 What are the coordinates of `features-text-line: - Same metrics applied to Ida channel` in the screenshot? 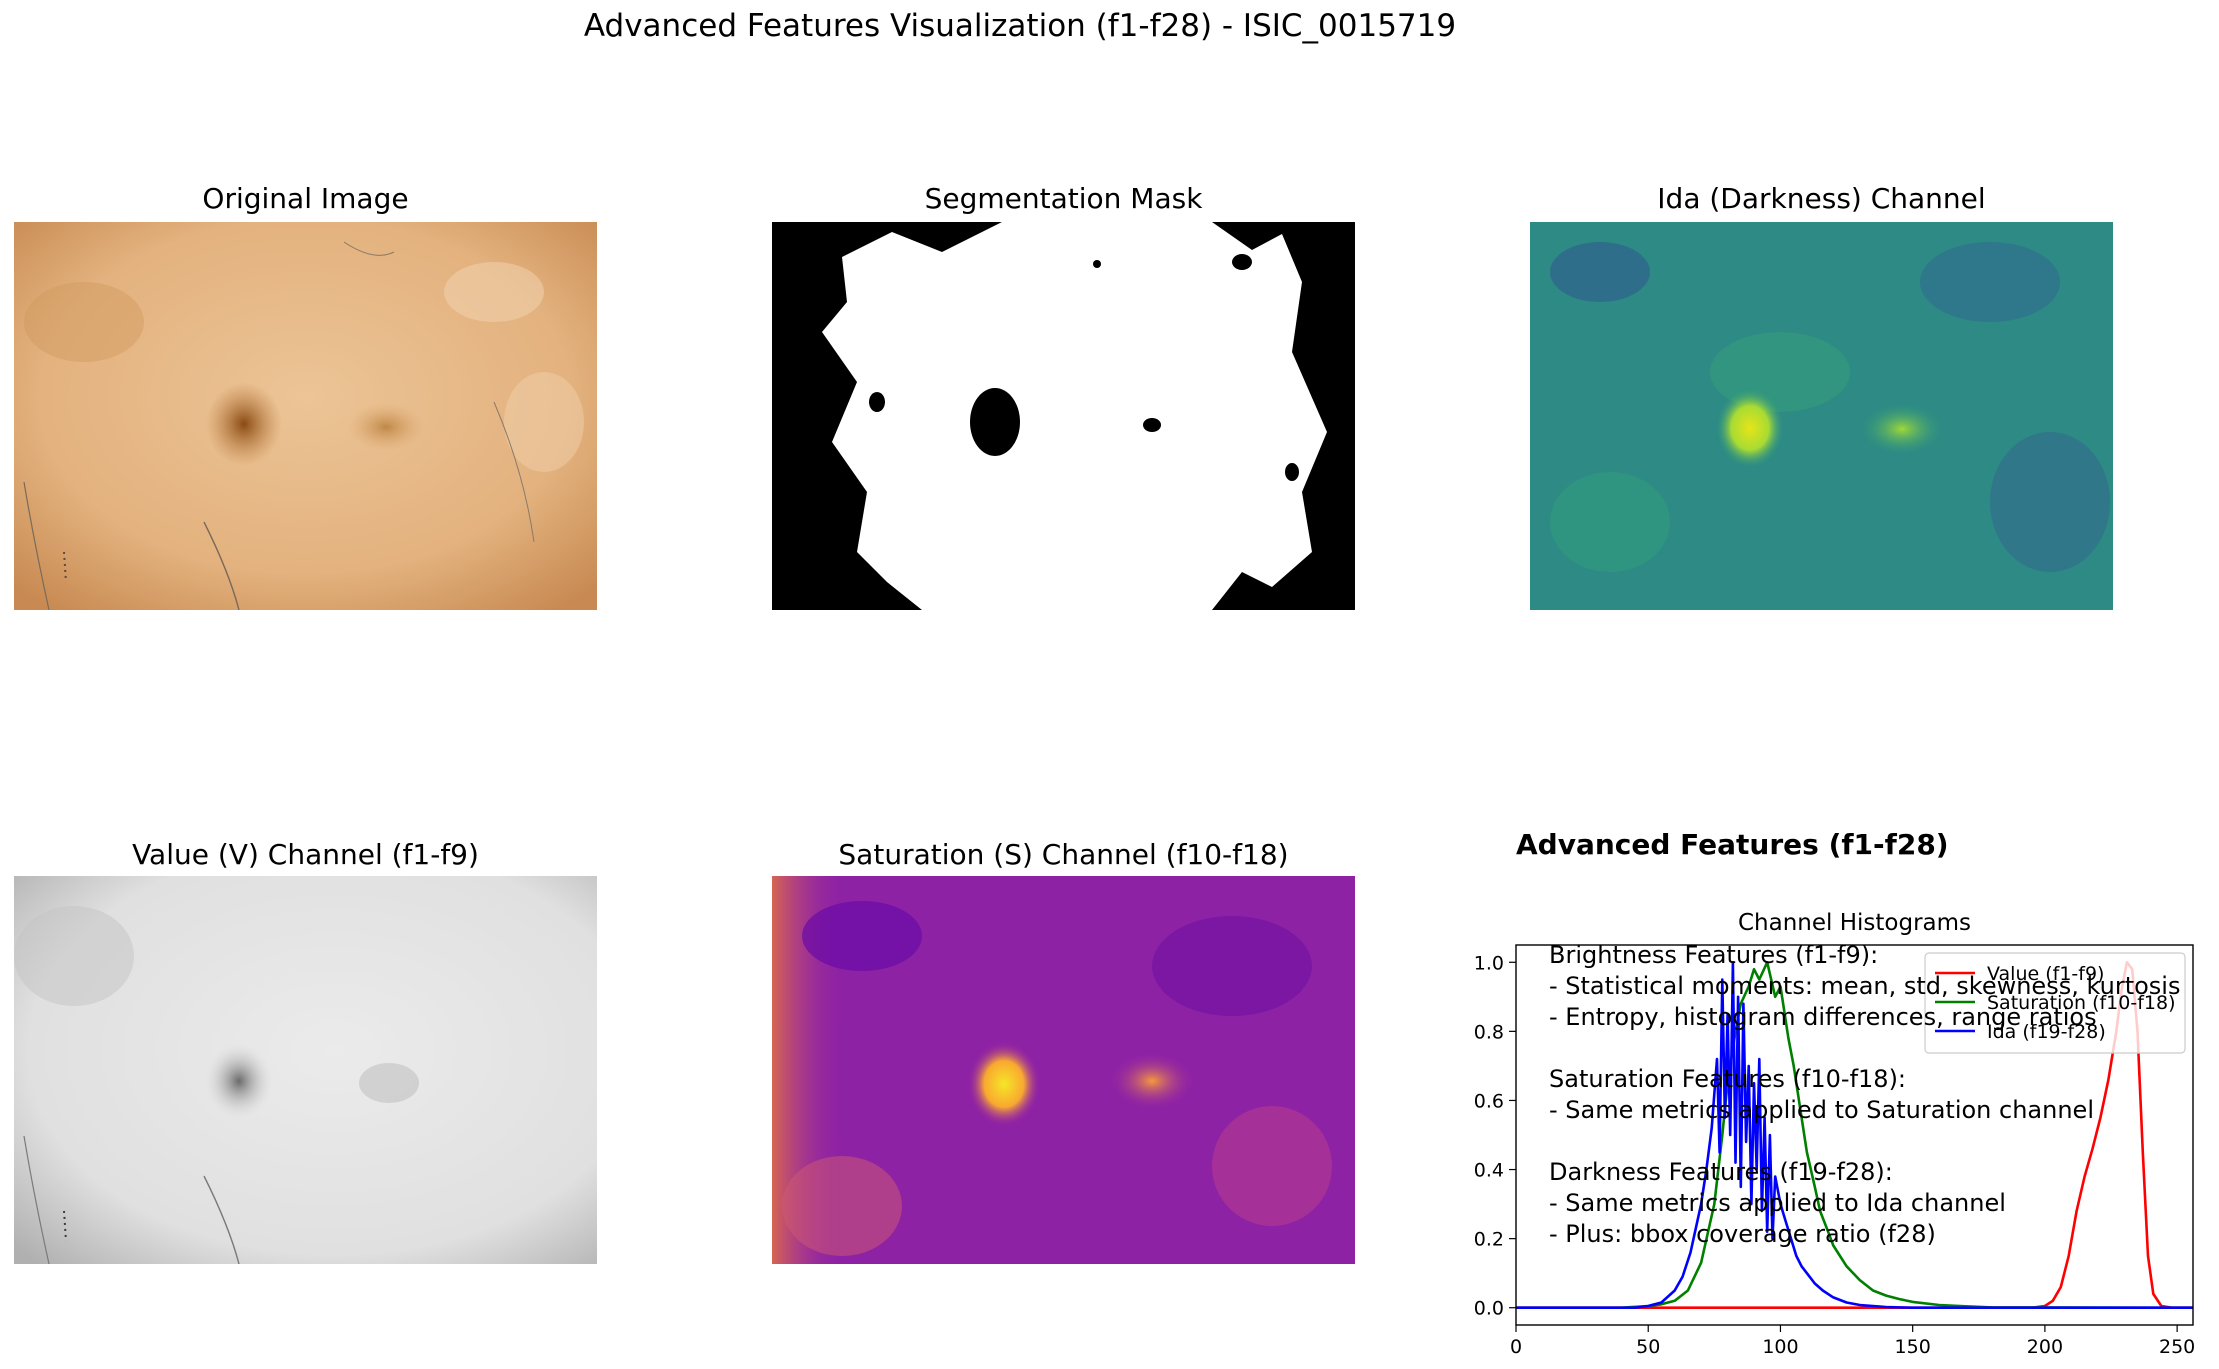 It's located at (1777, 1203).